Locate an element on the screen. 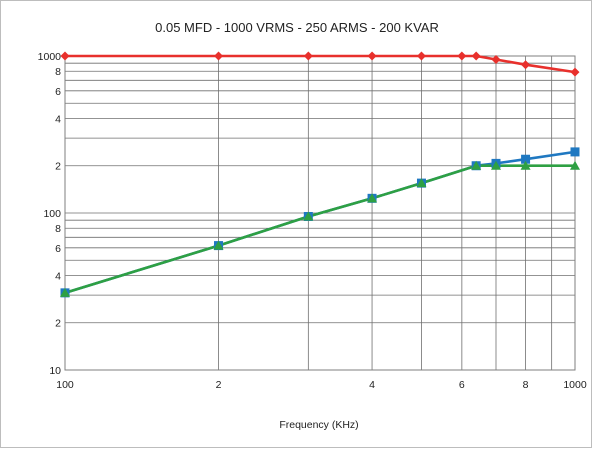 The width and height of the screenshot is (592, 452). x-tick-label: 100 is located at coordinates (65, 385).